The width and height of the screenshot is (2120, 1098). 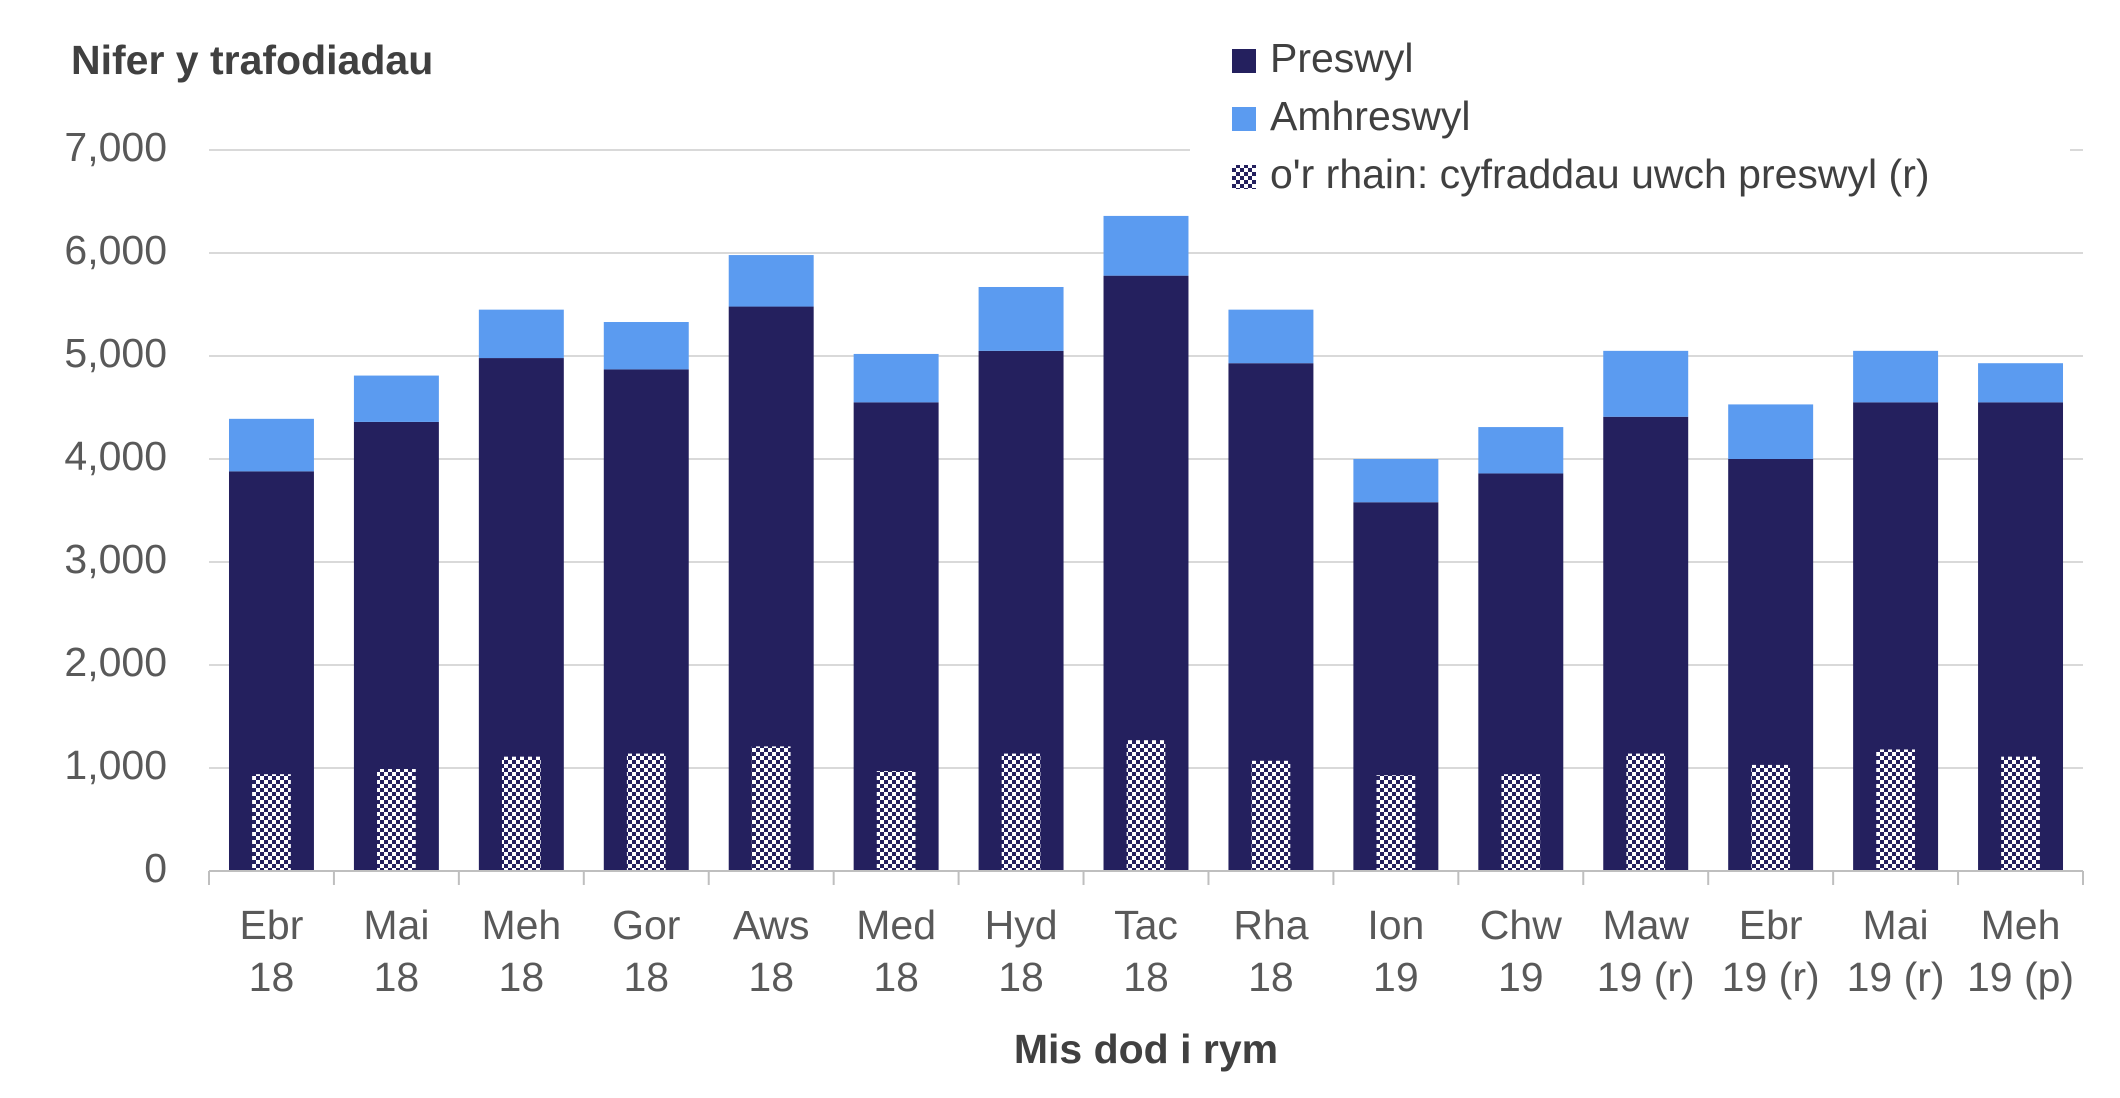 I want to click on y-tick-label: 1,000, so click(x=115, y=765).